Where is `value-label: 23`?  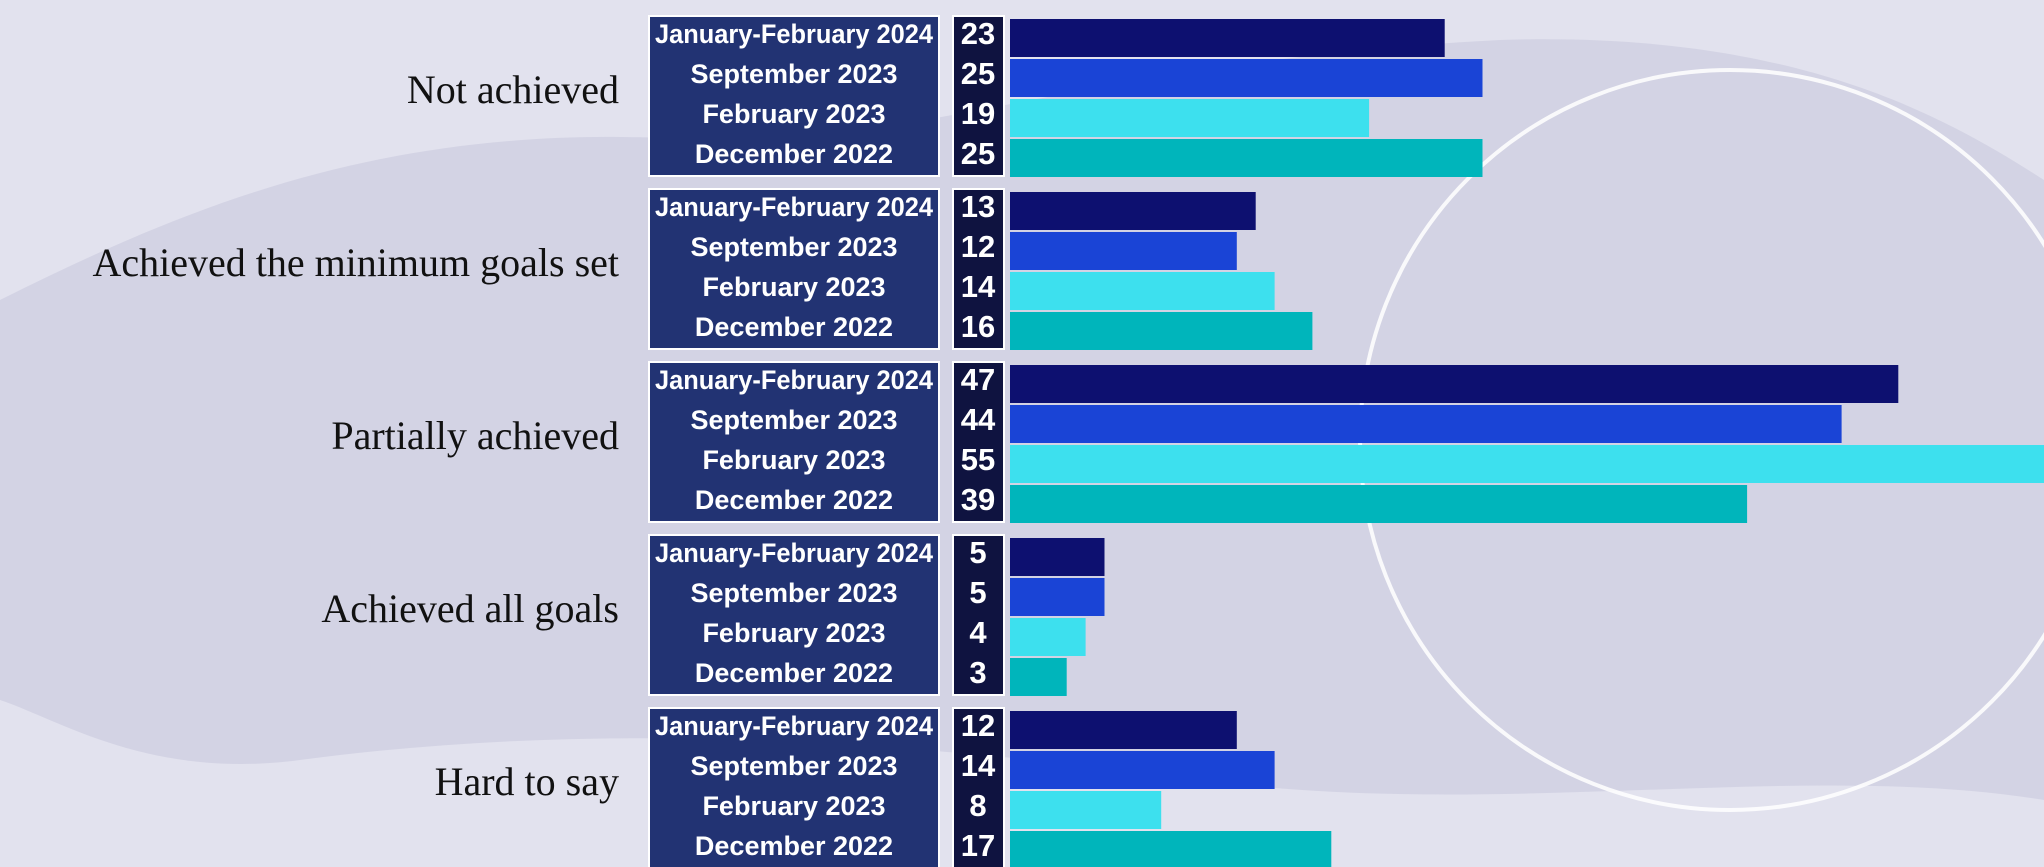
value-label: 23 is located at coordinates (978, 33).